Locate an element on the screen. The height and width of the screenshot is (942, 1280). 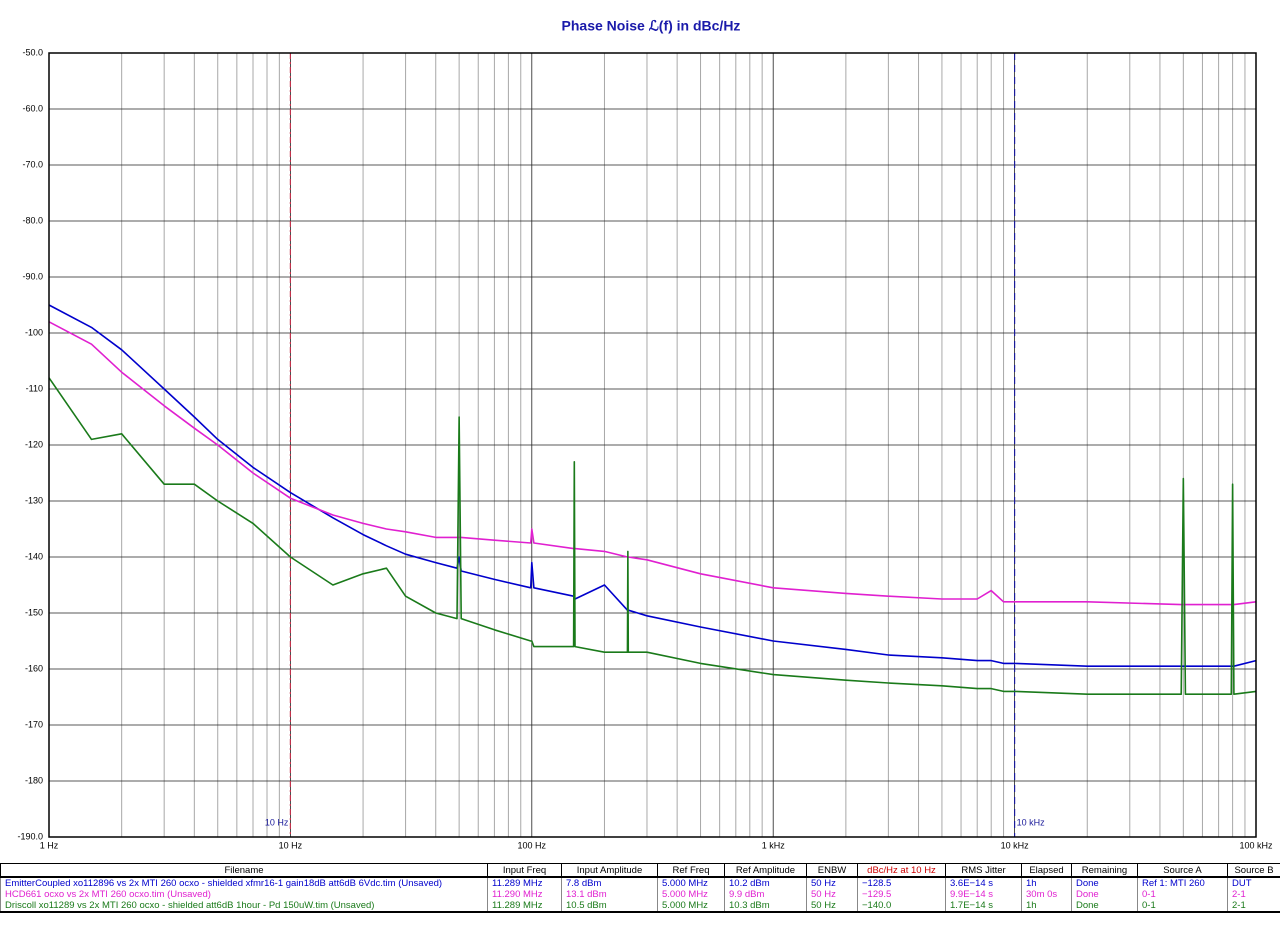
y-tick-label: -190.0 is located at coordinates (30, 836).